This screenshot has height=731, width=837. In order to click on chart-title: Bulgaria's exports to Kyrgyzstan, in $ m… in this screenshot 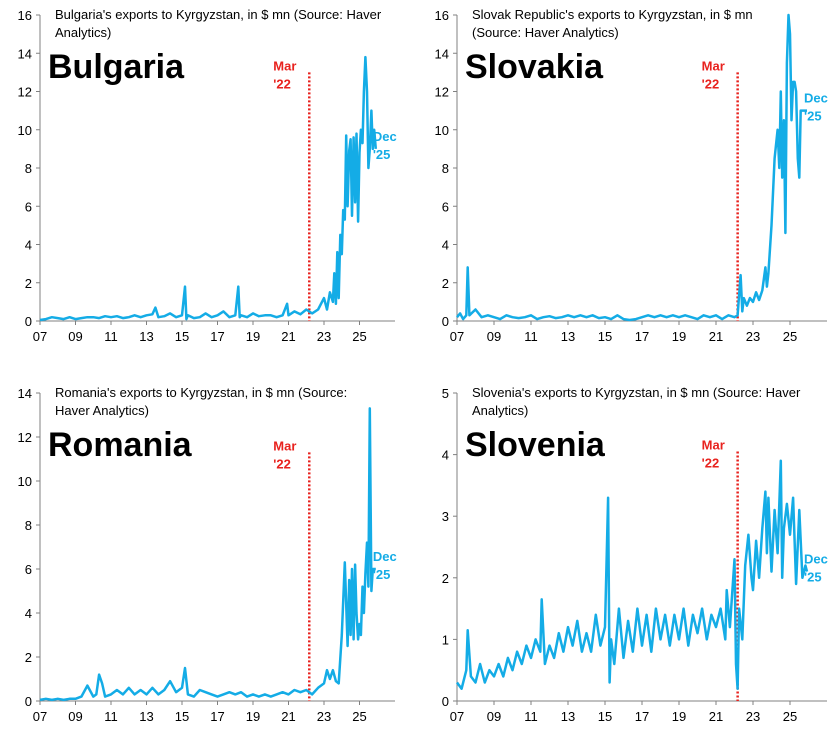, I will do `click(218, 14)`.